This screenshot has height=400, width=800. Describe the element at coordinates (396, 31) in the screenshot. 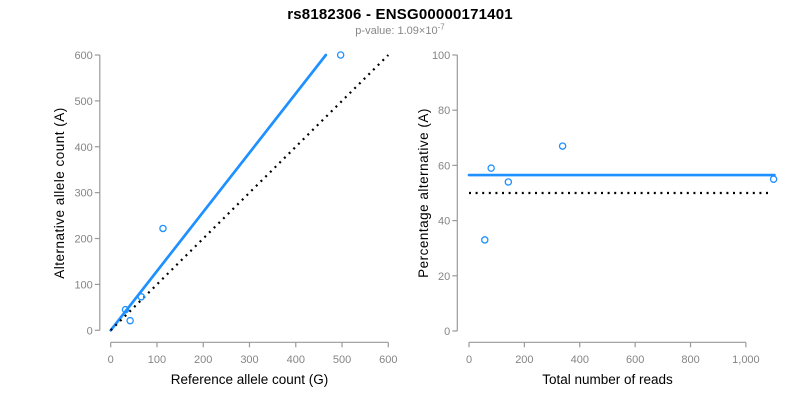

I see `pvalue-text: p-value: 1.09×10` at that location.